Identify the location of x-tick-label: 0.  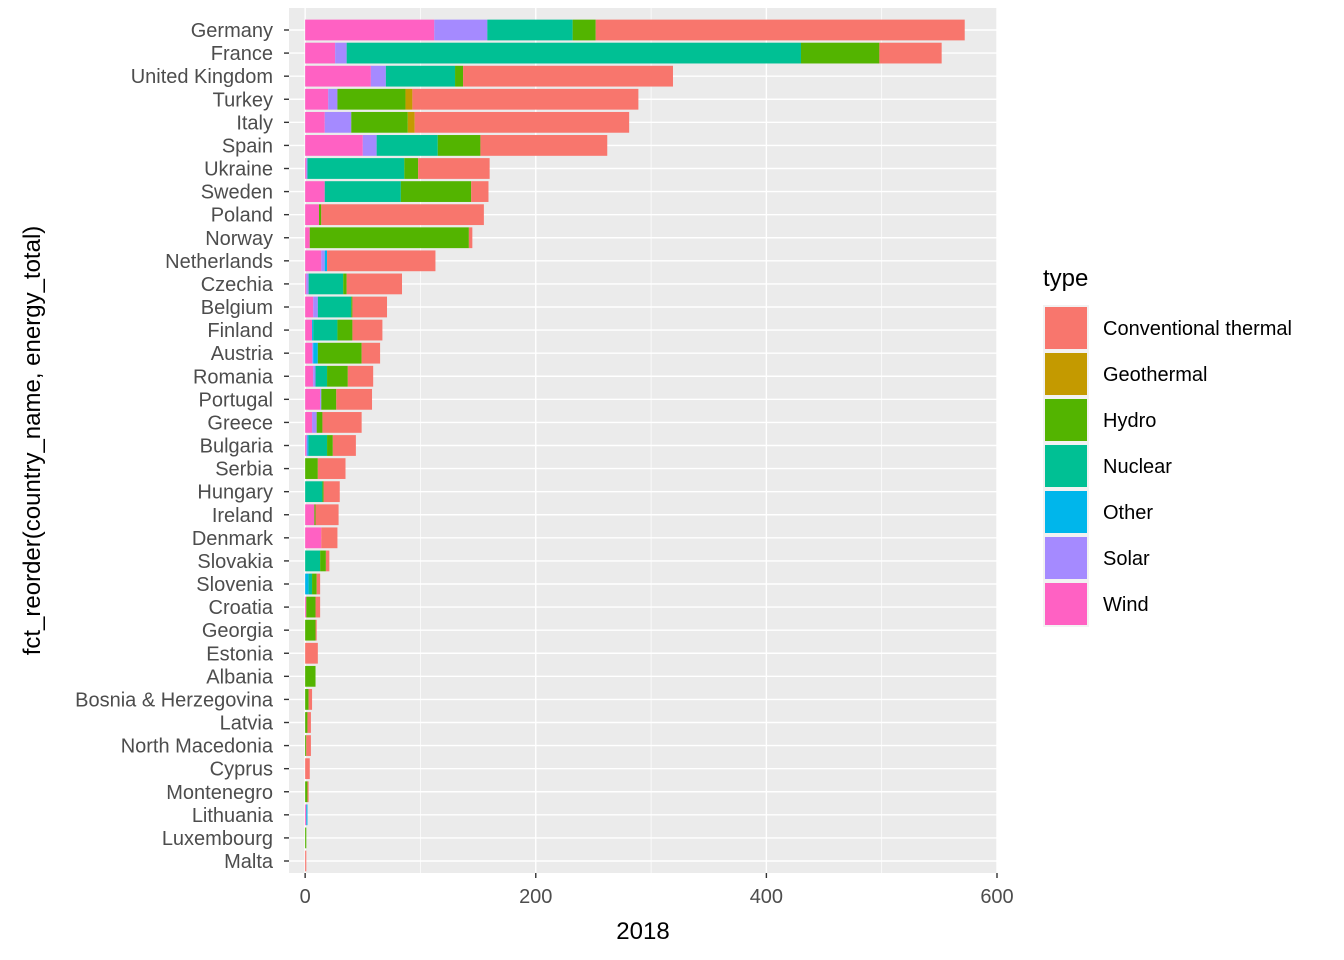
(305, 897).